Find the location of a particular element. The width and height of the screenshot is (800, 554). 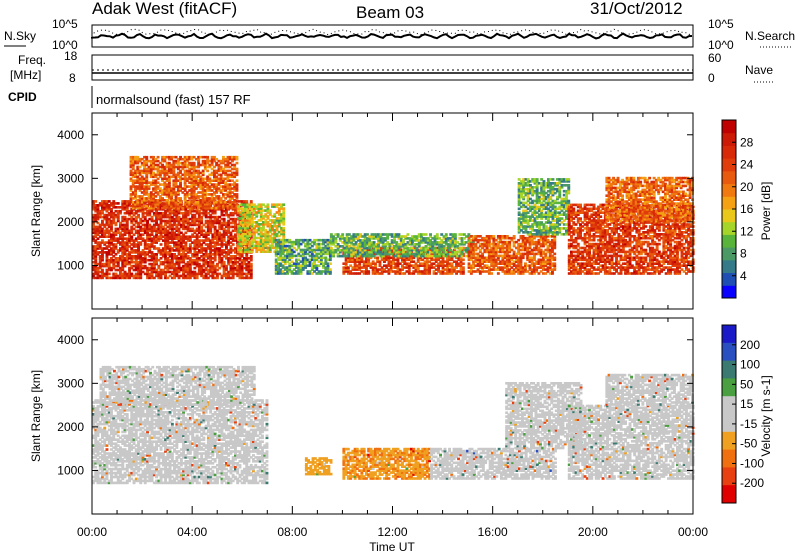

power-colorbar-tick: 16 is located at coordinates (747, 209).